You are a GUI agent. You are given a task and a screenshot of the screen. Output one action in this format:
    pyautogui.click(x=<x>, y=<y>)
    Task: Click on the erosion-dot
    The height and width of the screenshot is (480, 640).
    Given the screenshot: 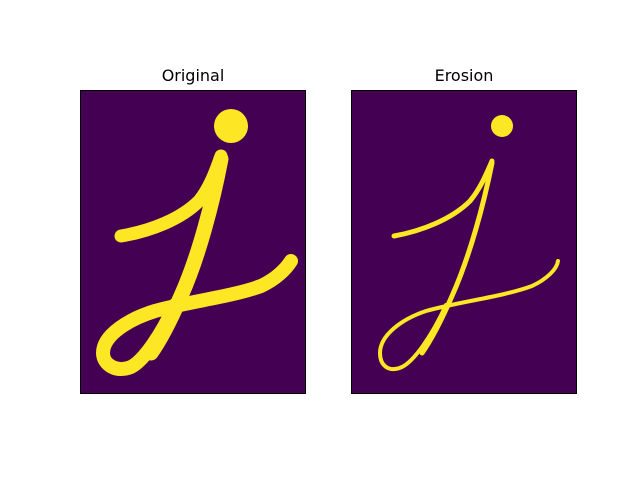 What is the action you would take?
    pyautogui.click(x=502, y=126)
    